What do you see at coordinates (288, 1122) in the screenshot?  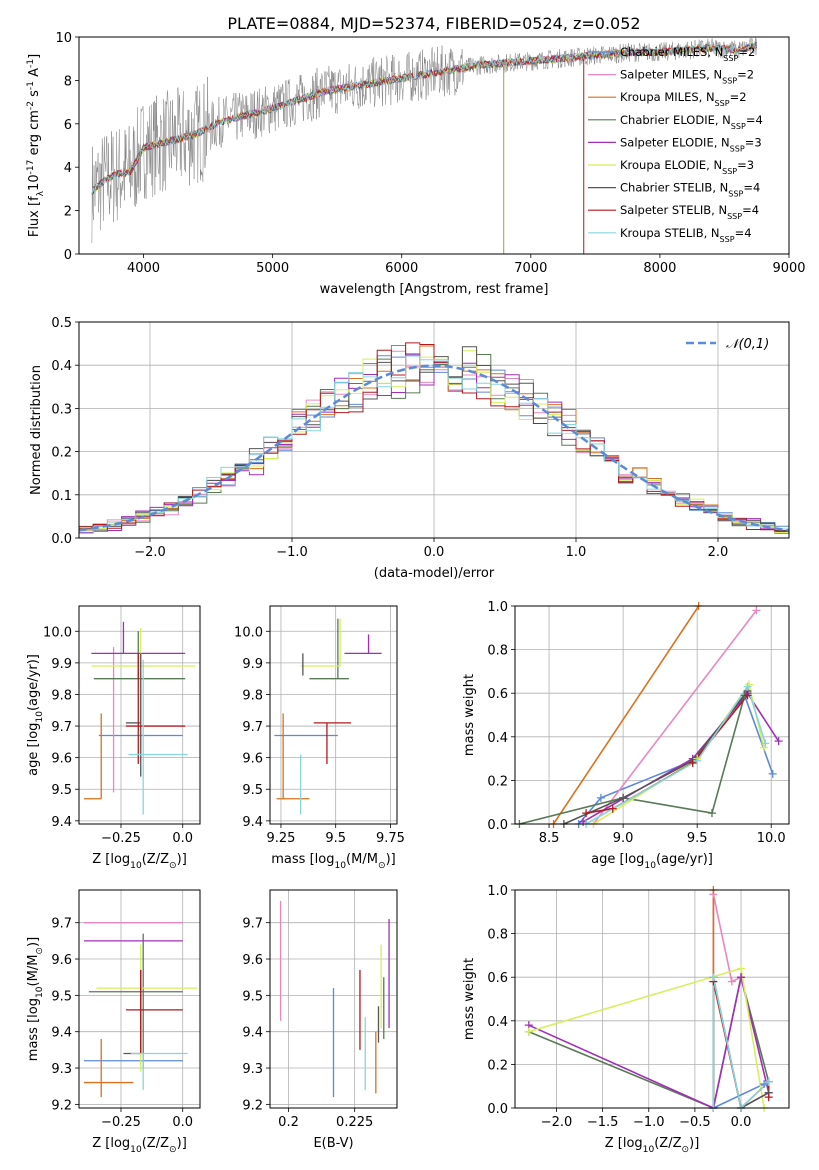 I see `x-tick-label: 0.2` at bounding box center [288, 1122].